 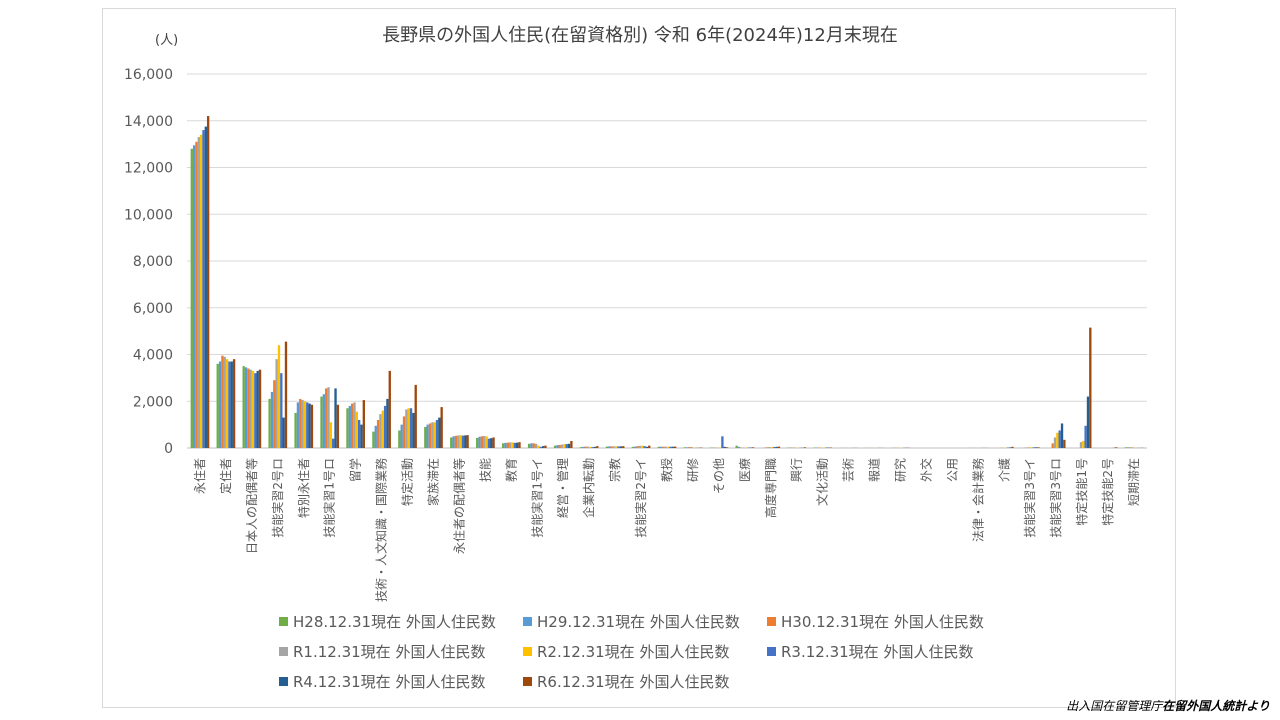 I want to click on x-tick-label: その他, so click(x=719, y=476).